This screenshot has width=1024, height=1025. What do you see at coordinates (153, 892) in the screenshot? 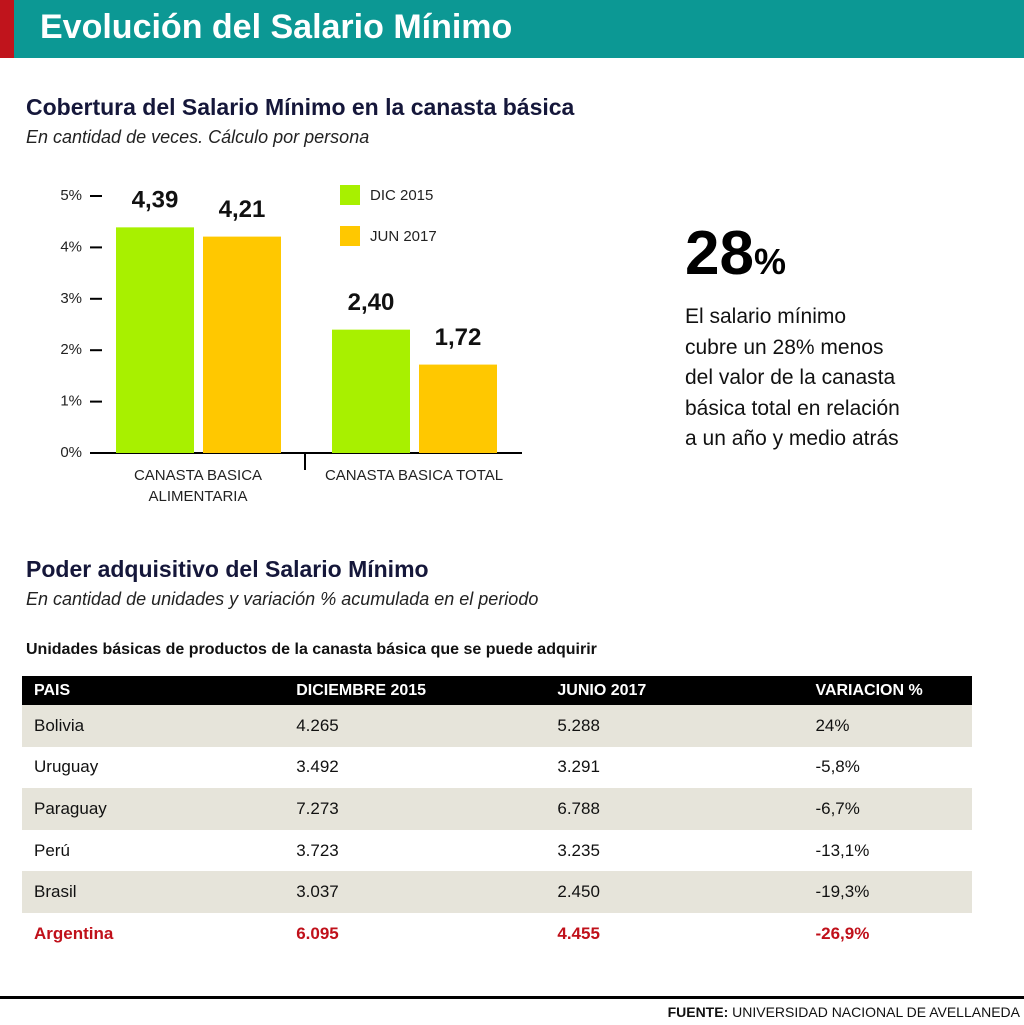
I see `table-cell: Brasil` at bounding box center [153, 892].